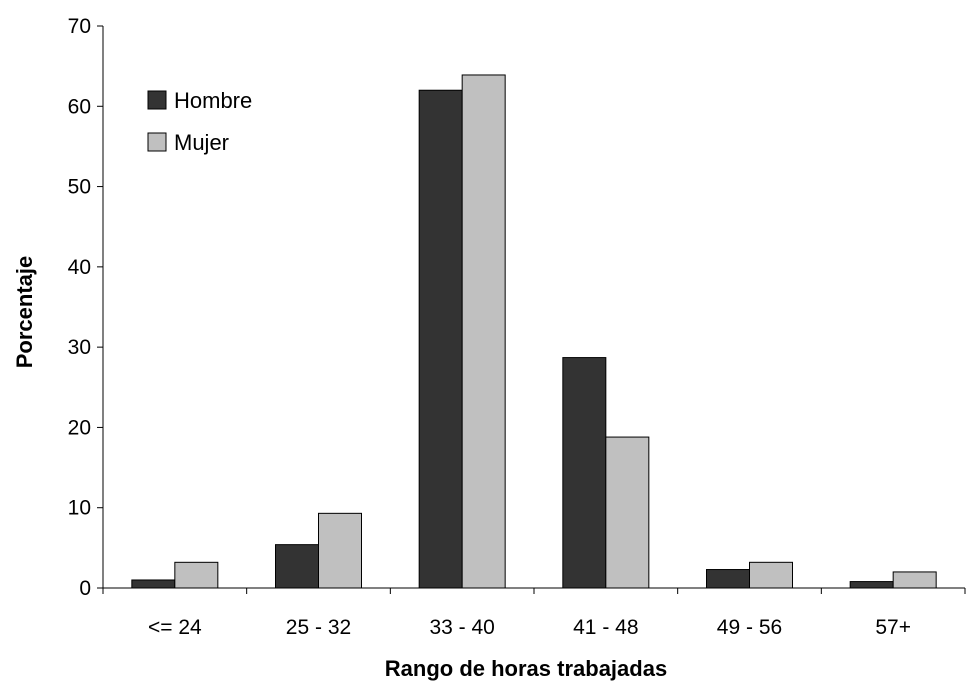 The height and width of the screenshot is (688, 971). What do you see at coordinates (893, 627) in the screenshot?
I see `x-tick-label: 57+` at bounding box center [893, 627].